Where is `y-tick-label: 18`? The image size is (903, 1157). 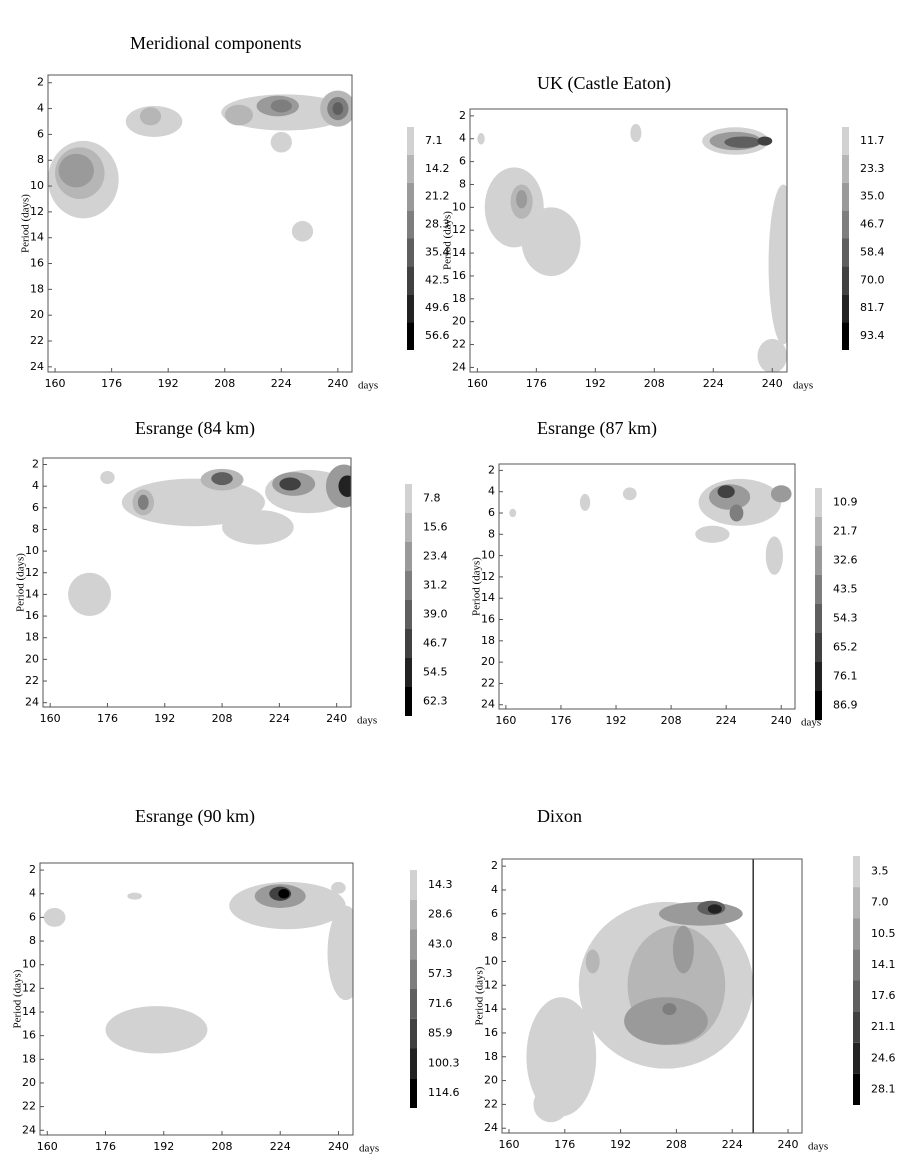 y-tick-label: 18 is located at coordinates (37, 288).